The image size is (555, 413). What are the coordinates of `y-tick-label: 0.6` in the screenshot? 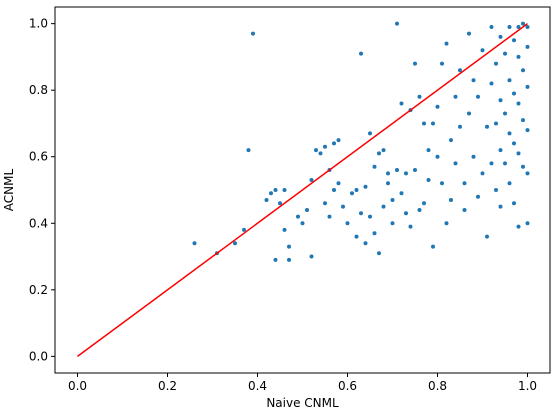 It's located at (38, 157).